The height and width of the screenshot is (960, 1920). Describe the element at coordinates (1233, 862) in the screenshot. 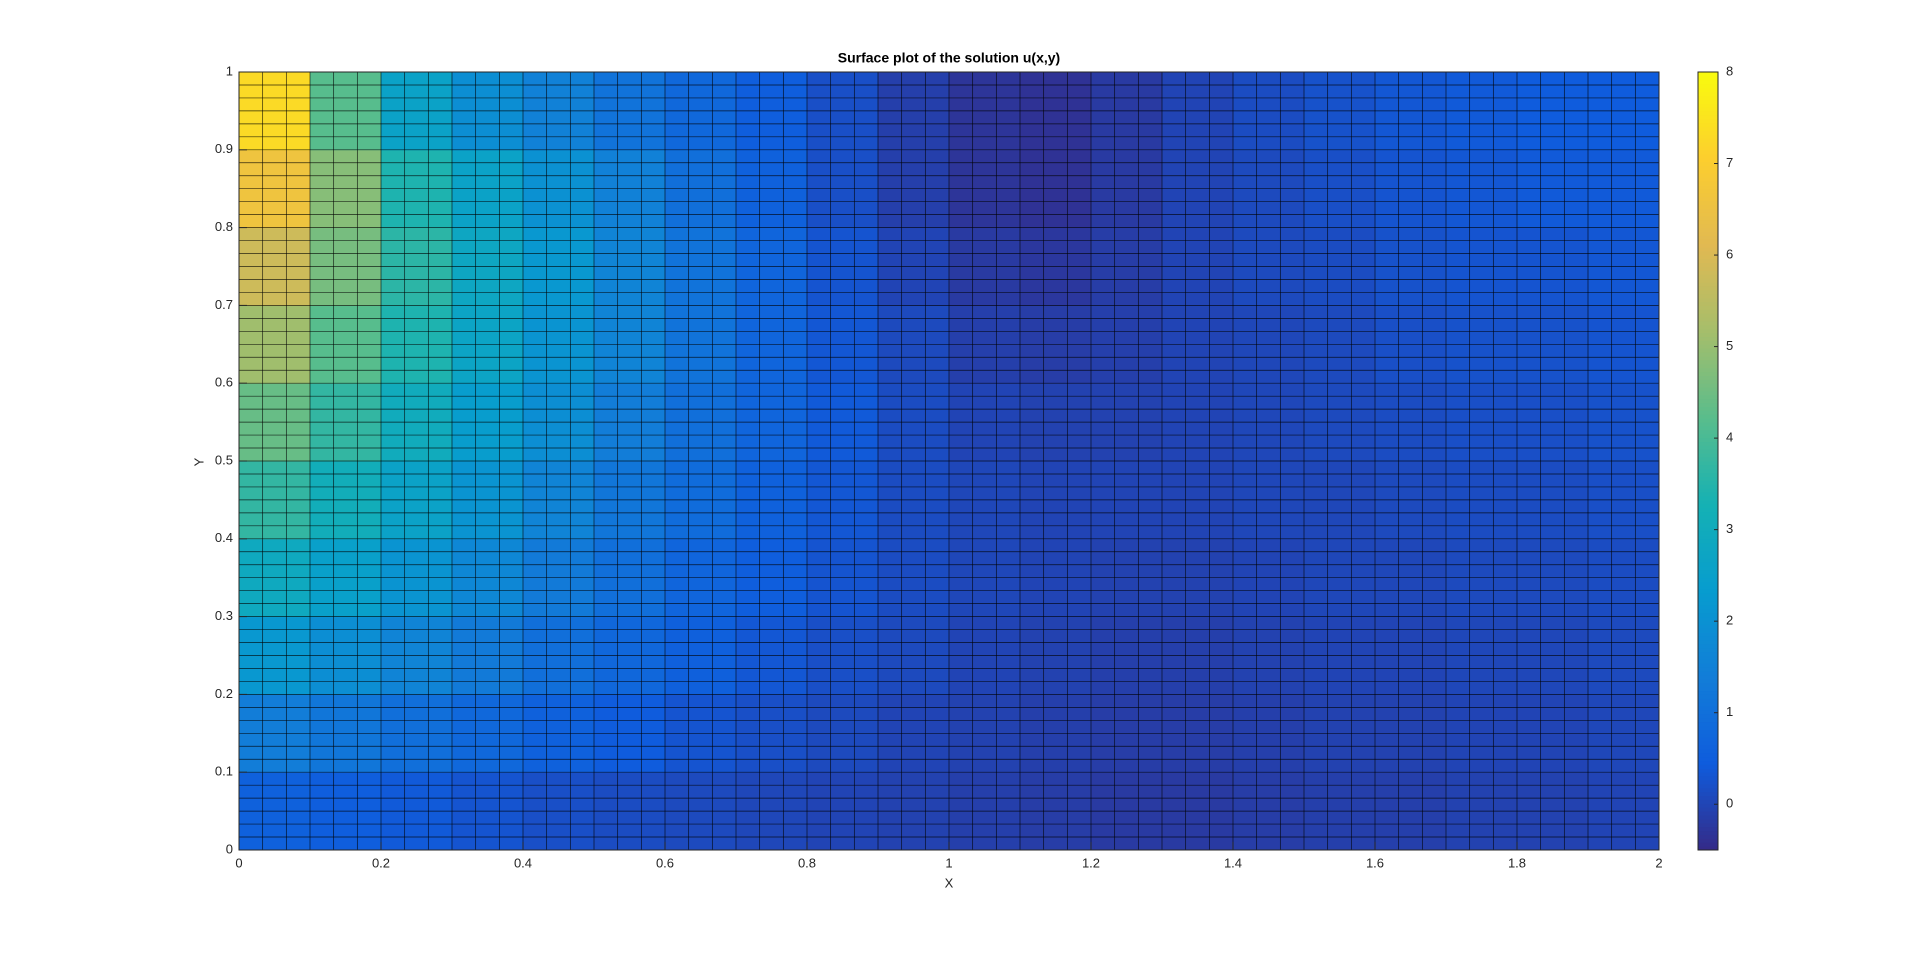

I see `x-tick-label: 1.4` at that location.